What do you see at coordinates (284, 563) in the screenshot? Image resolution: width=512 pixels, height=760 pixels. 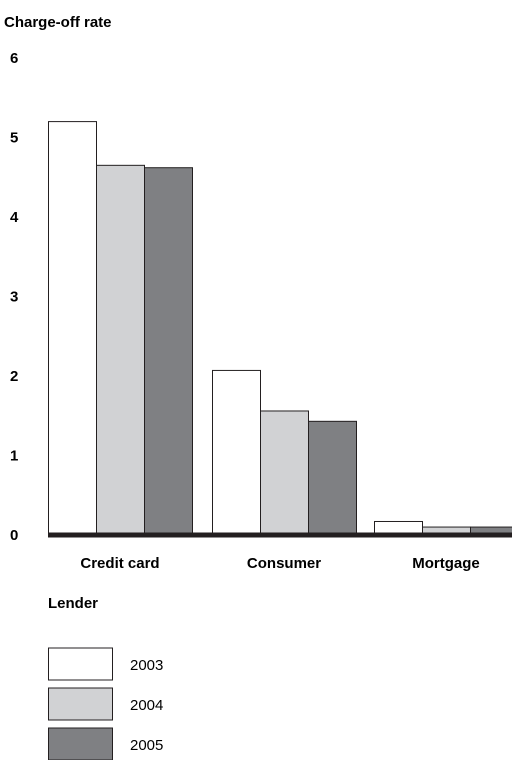 I see `x-tick-label: Consumer` at bounding box center [284, 563].